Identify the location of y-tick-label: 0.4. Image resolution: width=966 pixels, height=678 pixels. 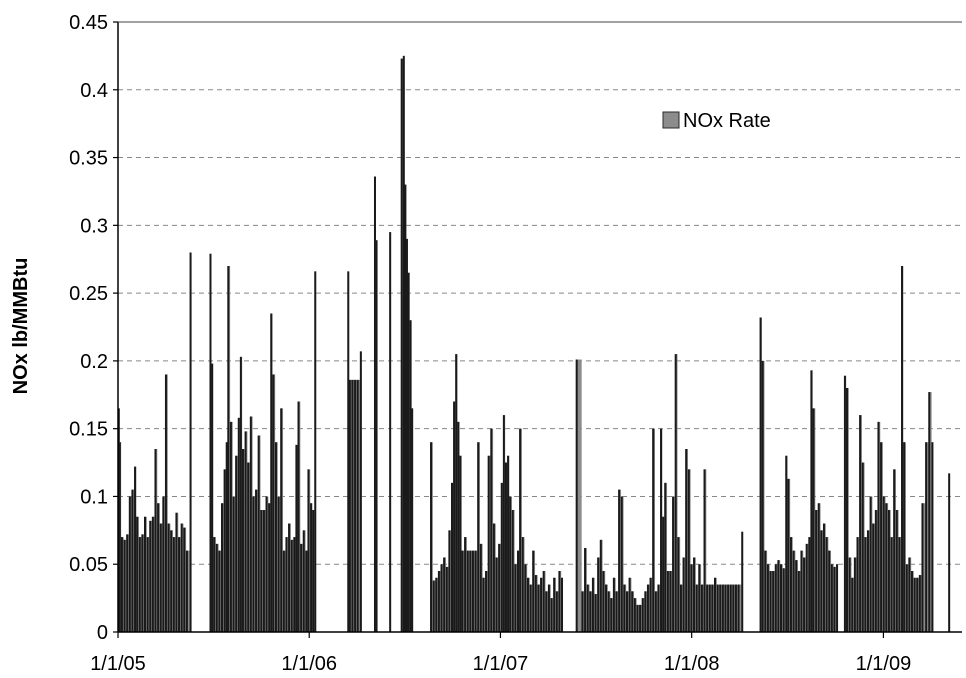
(94, 91).